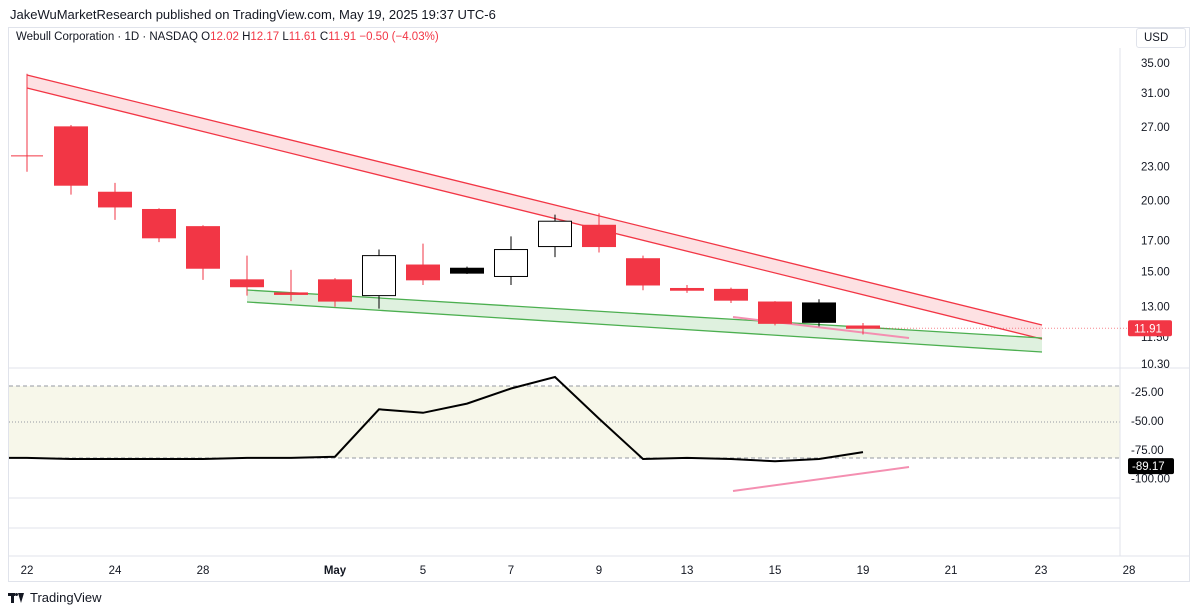  I want to click on time-tick-label: 9, so click(599, 571).